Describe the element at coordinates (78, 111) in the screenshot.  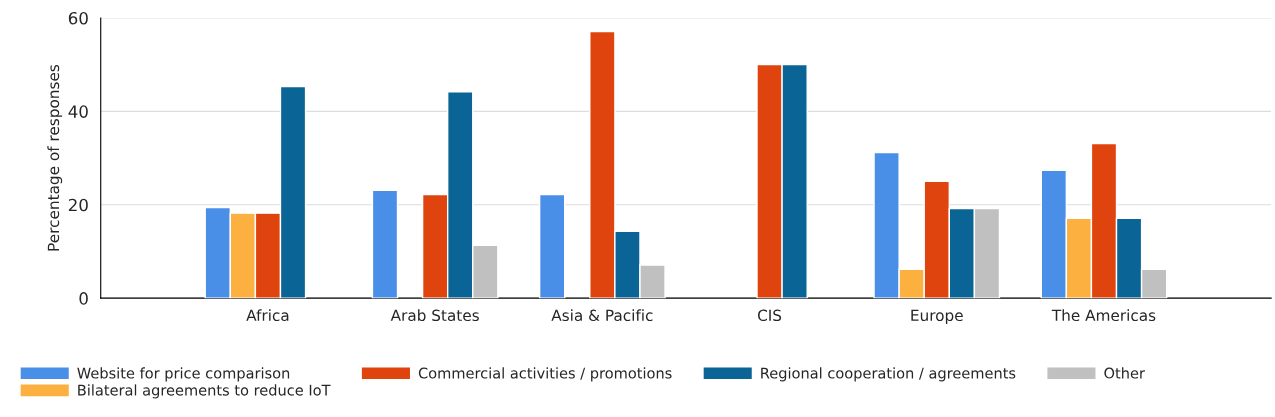
I see `y-tick-label: 40` at that location.